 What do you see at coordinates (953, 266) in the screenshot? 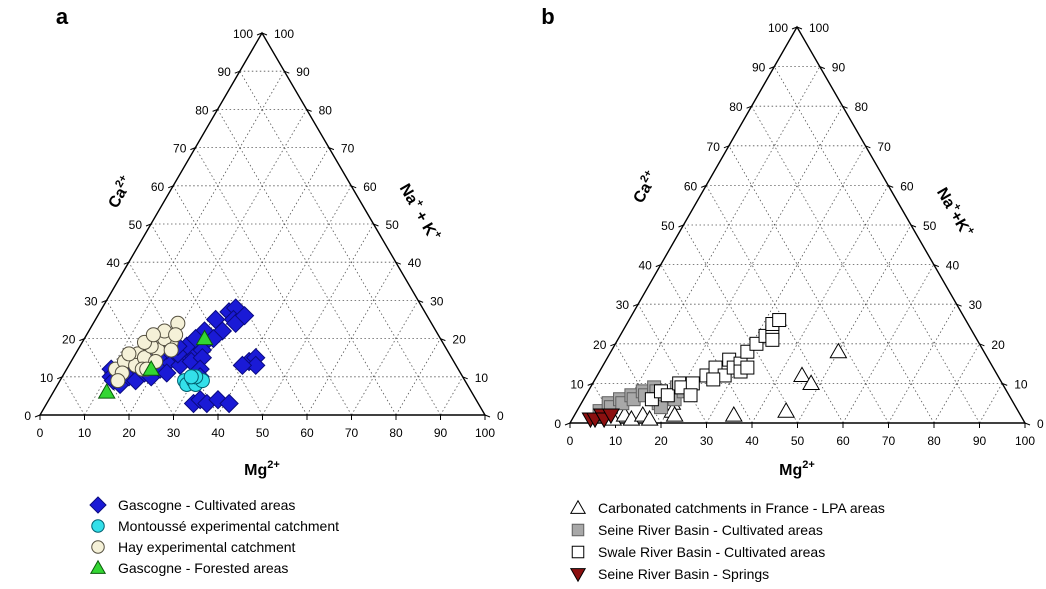
I see `p1-right-tick-label: 40` at bounding box center [953, 266].